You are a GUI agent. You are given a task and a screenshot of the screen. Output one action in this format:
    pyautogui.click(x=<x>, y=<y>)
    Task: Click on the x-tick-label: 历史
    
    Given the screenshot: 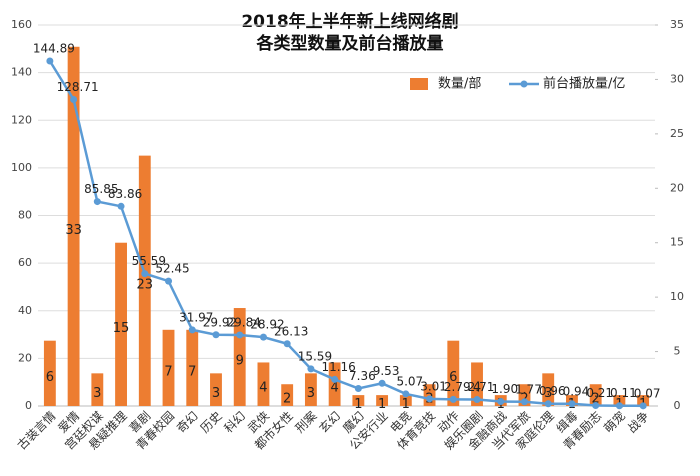 What is the action you would take?
    pyautogui.click(x=211, y=422)
    